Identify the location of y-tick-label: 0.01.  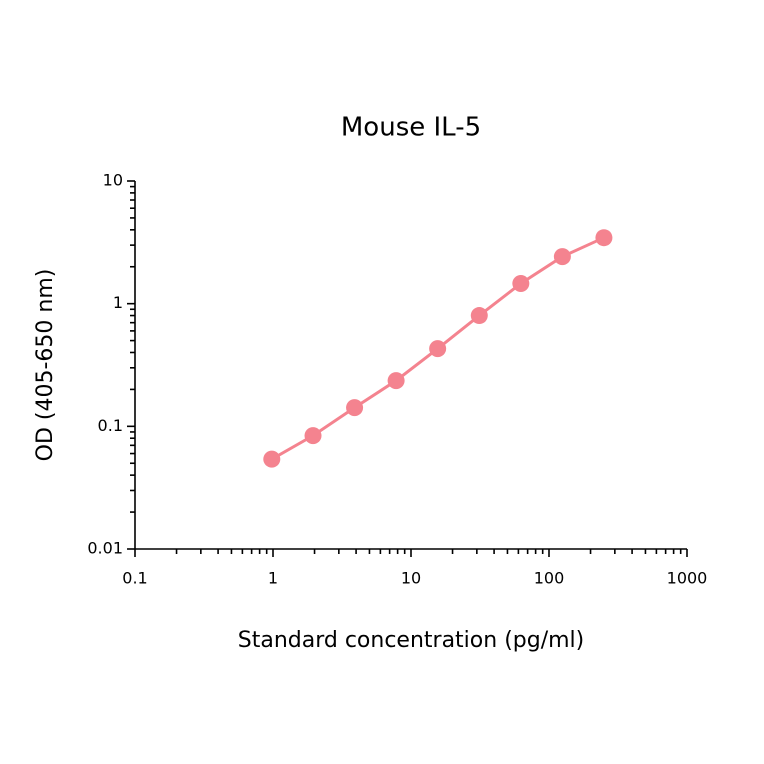
(105, 548).